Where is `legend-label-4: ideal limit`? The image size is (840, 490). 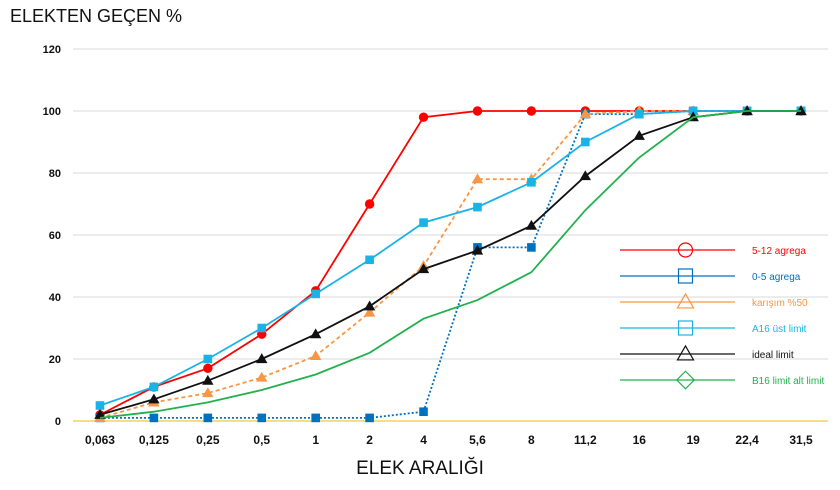
legend-label-4: ideal limit is located at coordinates (773, 355).